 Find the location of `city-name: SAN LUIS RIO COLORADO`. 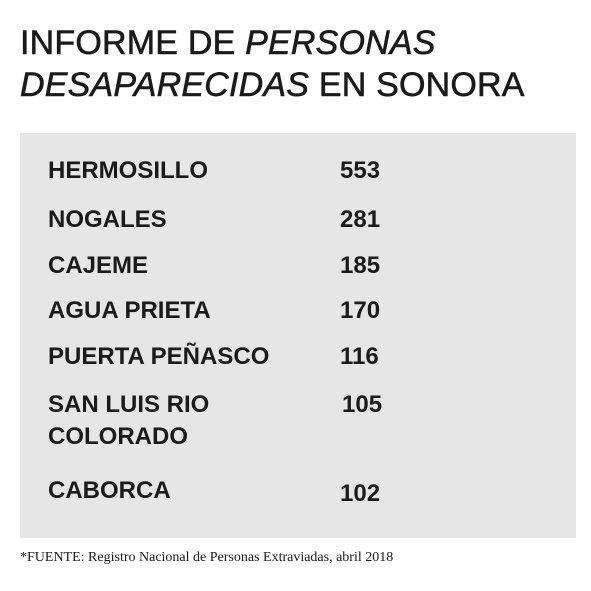

city-name: SAN LUIS RIO COLORADO is located at coordinates (188, 421).